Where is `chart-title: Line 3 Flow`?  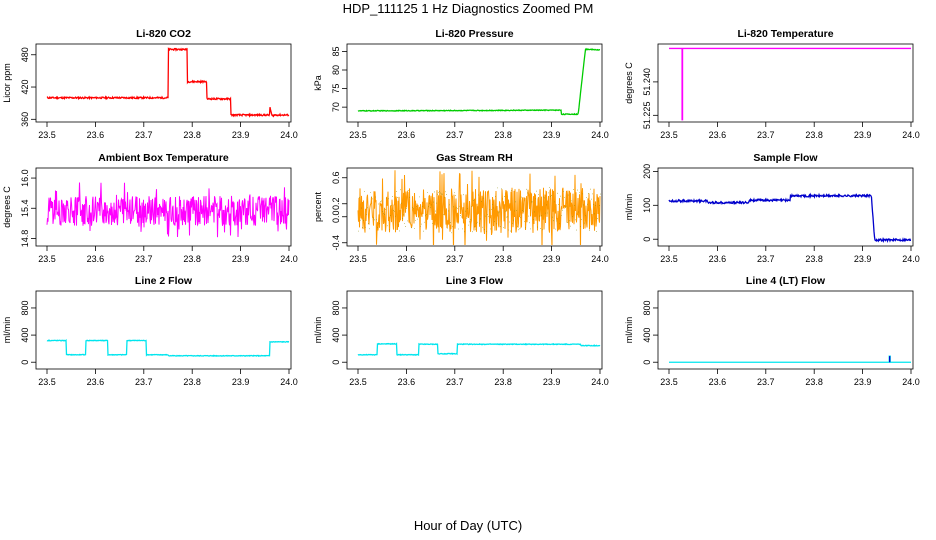
chart-title: Line 3 Flow is located at coordinates (475, 281).